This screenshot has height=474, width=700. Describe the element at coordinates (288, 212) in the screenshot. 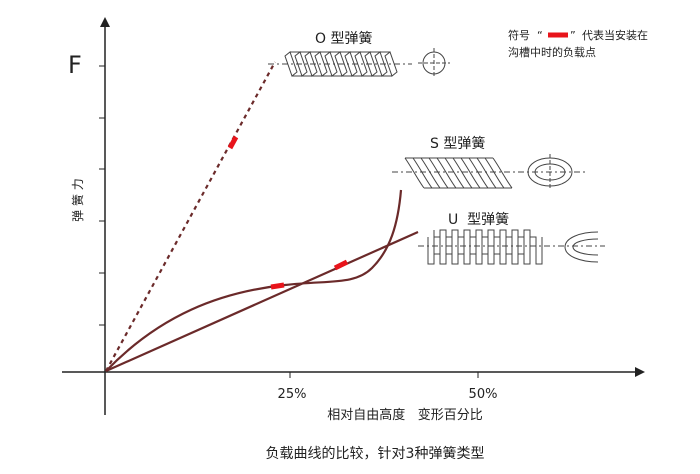

I see `load-point-markers` at that location.